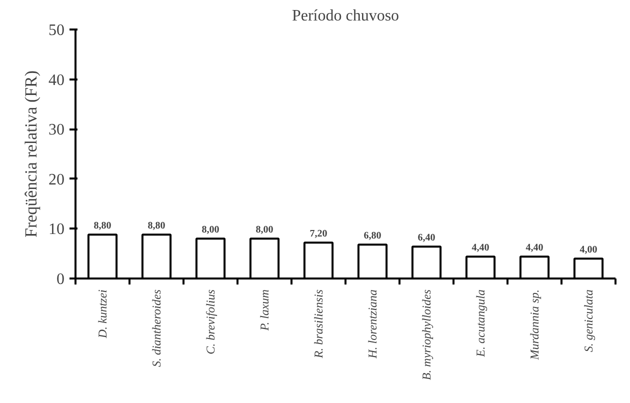 The image size is (630, 403). Describe the element at coordinates (373, 325) in the screenshot. I see `x-tick-label: H. lorentziana` at that location.